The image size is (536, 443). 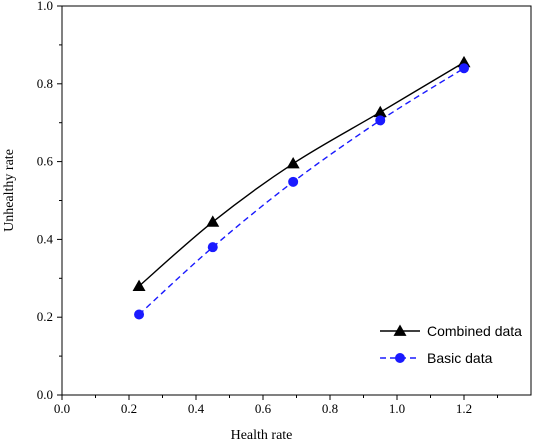 I want to click on x-tick-label: 0.8, so click(x=330, y=408).